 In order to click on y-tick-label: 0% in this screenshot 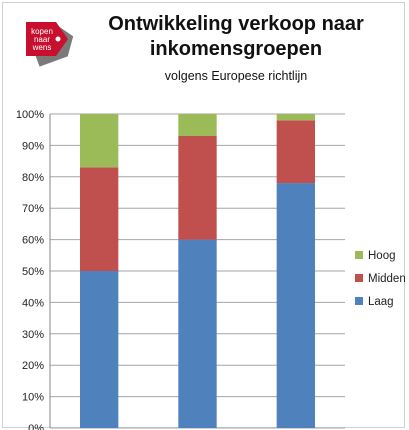, I will do `click(36, 426)`.